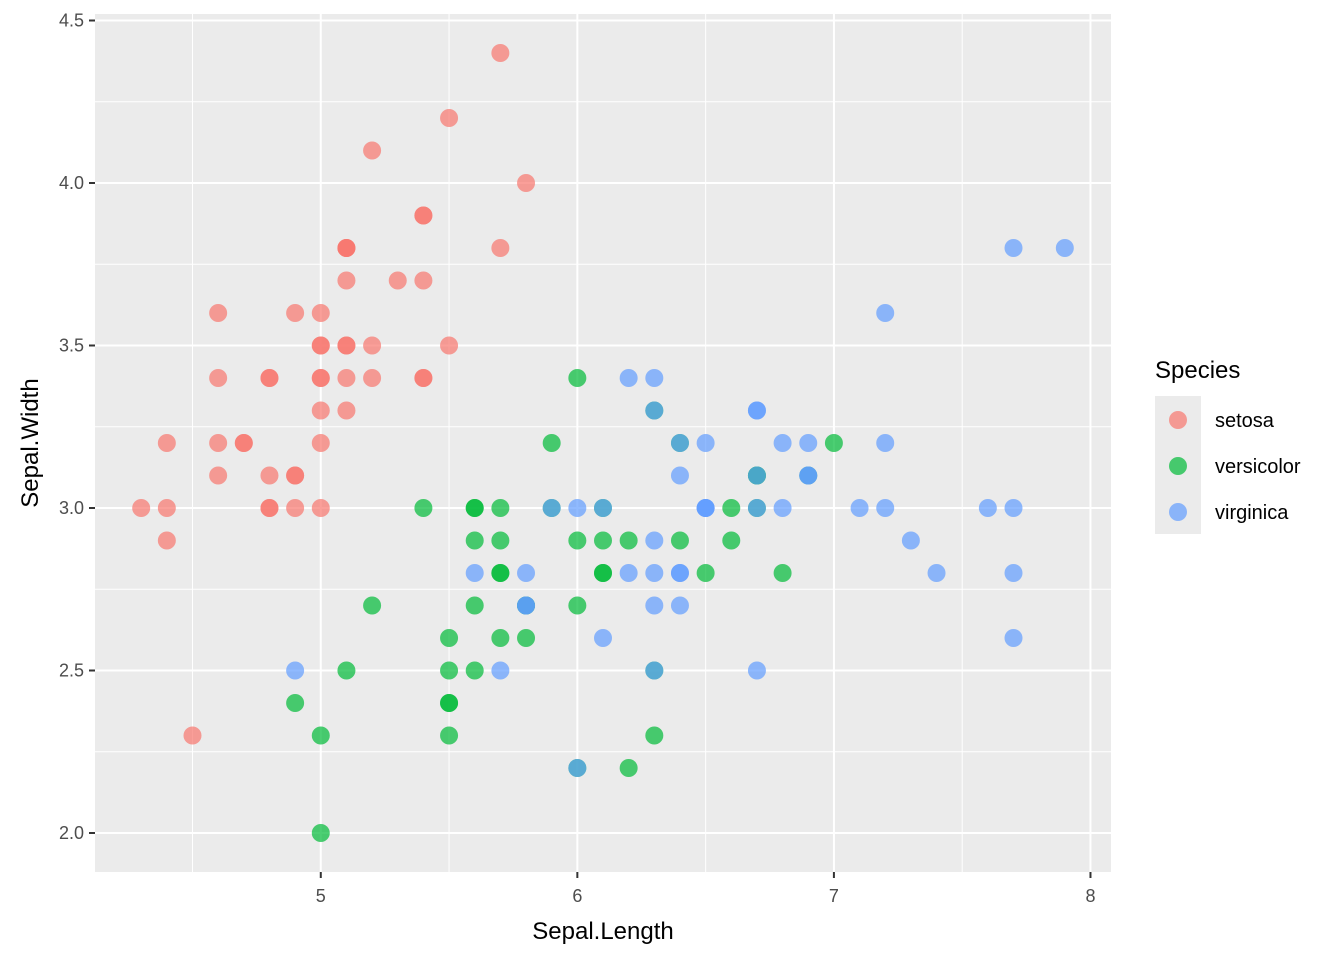 Image resolution: width=1344 pixels, height=960 pixels. Describe the element at coordinates (1258, 467) in the screenshot. I see `legend-label-versicolor: versicolor` at that location.